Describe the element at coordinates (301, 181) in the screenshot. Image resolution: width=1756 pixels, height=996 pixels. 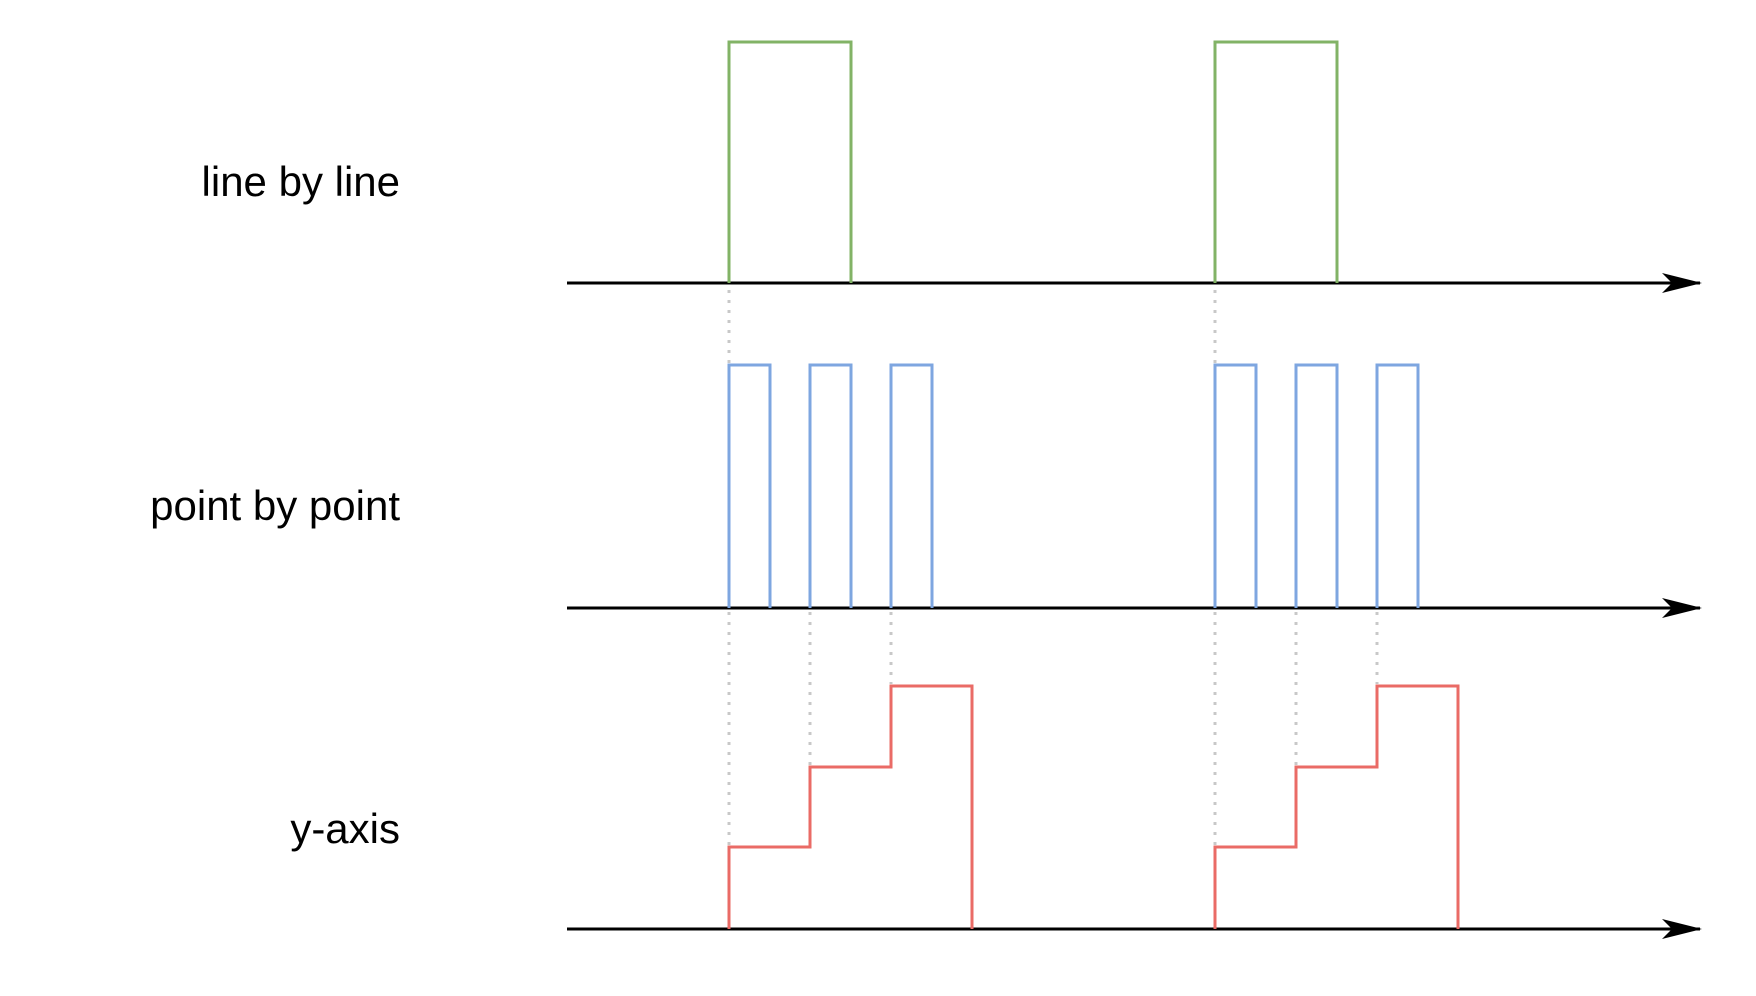
I see `row-label-line-by-line: line by line` at that location.